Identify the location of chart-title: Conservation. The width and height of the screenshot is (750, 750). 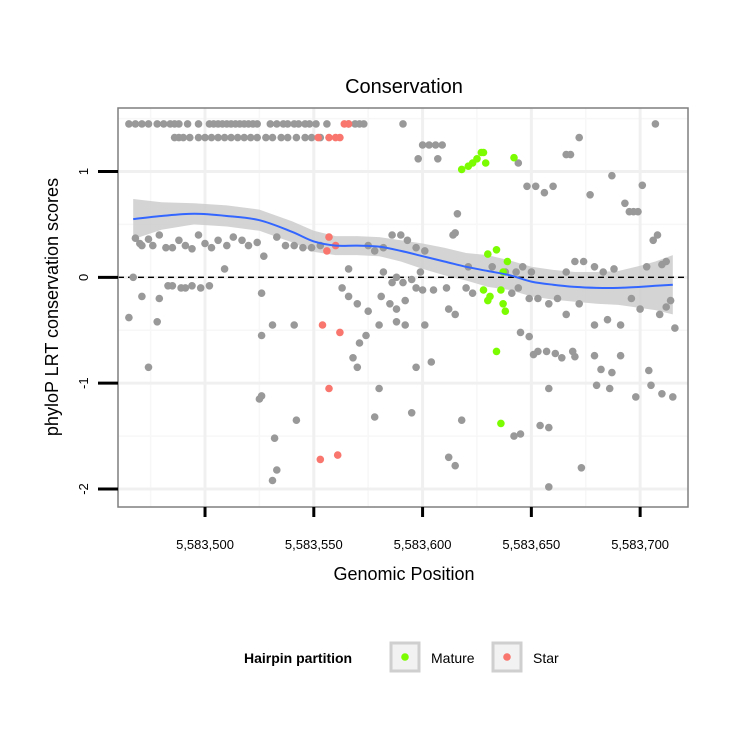
(404, 87).